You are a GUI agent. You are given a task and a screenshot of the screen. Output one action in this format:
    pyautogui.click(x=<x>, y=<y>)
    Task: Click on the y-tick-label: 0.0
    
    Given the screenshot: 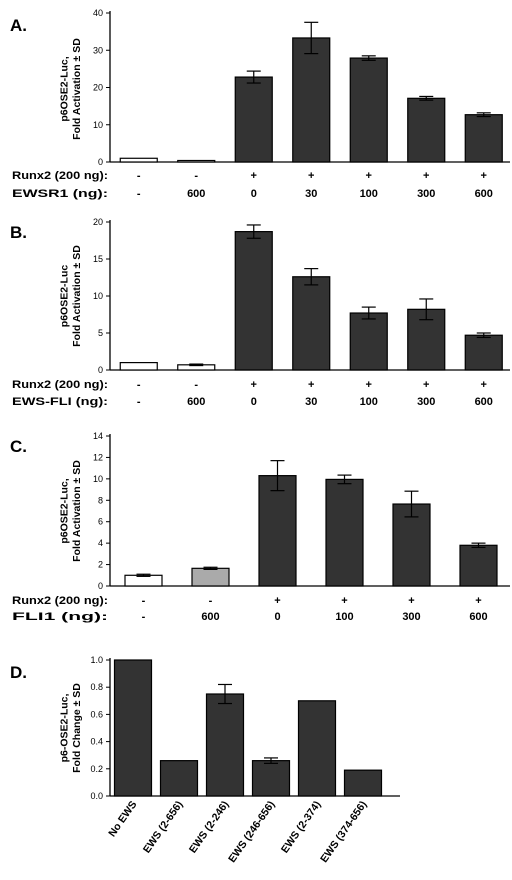 What is the action you would take?
    pyautogui.click(x=96, y=796)
    